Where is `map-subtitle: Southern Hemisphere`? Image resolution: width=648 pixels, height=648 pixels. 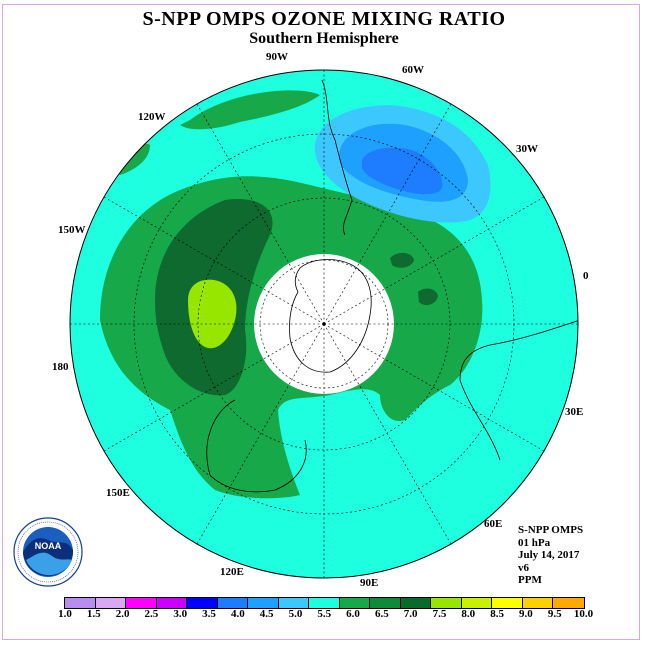 map-subtitle: Southern Hemisphere is located at coordinates (324, 38).